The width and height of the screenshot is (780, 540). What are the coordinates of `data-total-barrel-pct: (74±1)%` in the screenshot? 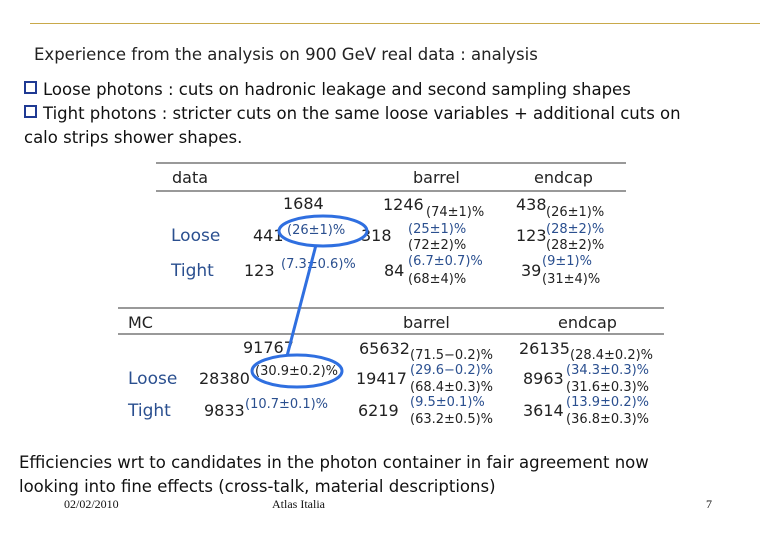 It's located at (455, 212).